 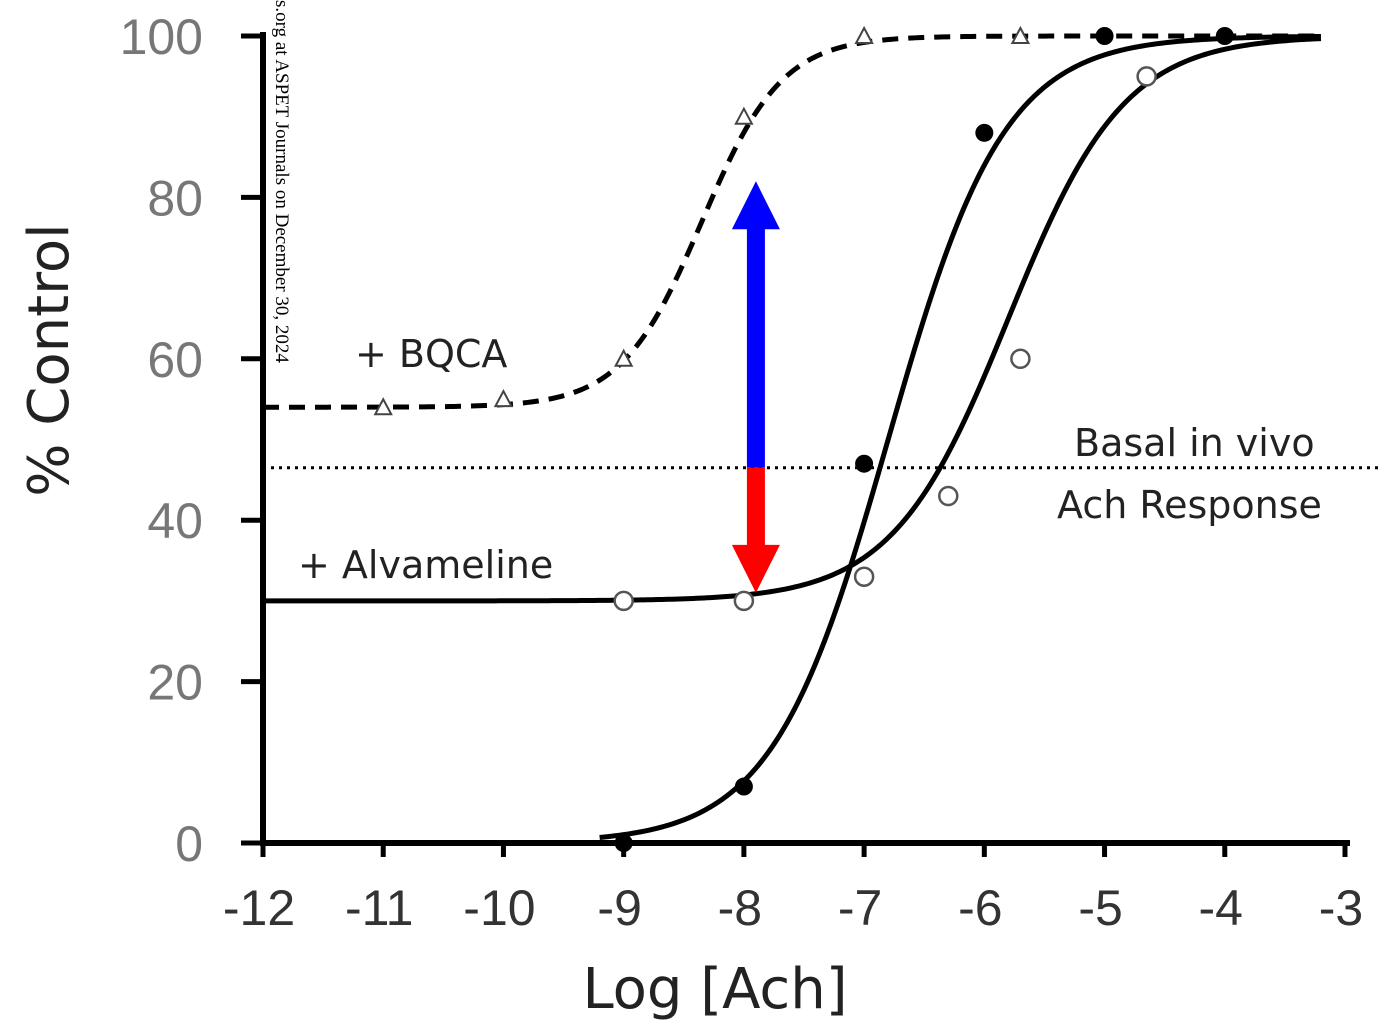 What do you see at coordinates (755, 387) in the screenshot?
I see `arrows` at bounding box center [755, 387].